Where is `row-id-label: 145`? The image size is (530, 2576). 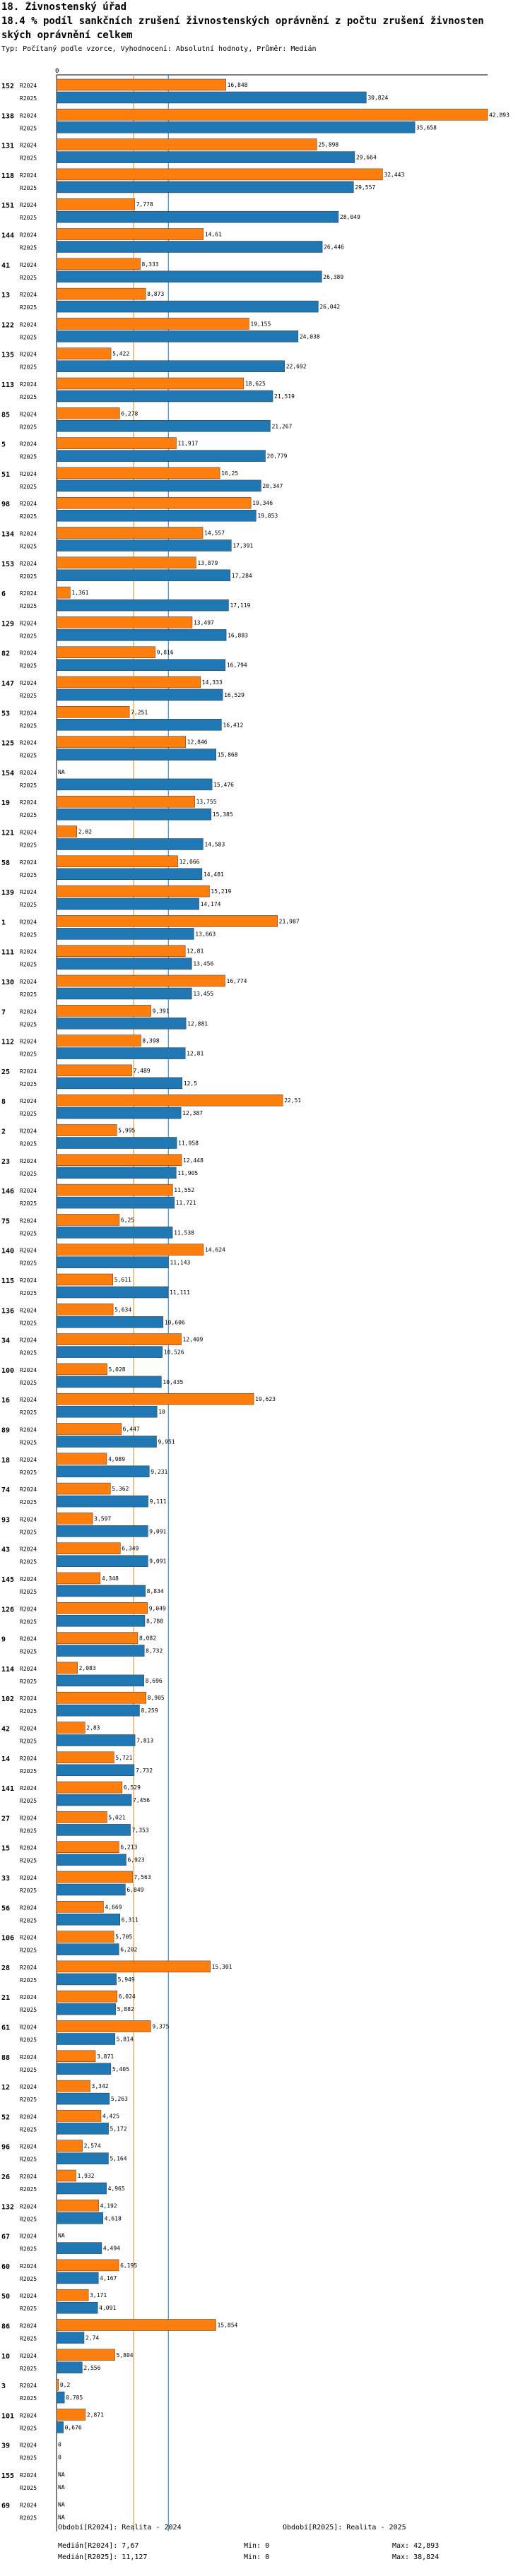 row-id-label: 145 is located at coordinates (7, 1580).